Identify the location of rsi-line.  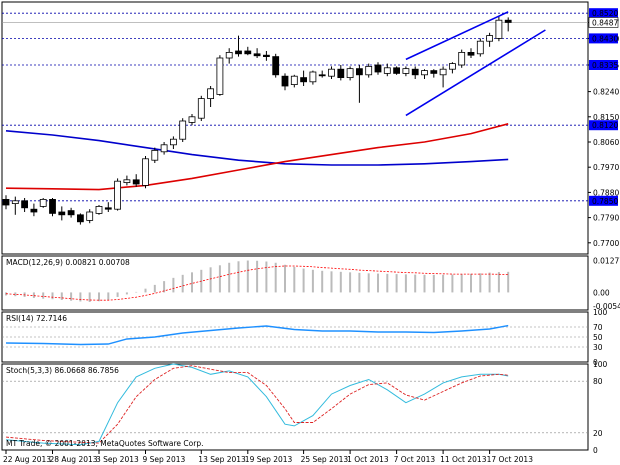
(257, 335).